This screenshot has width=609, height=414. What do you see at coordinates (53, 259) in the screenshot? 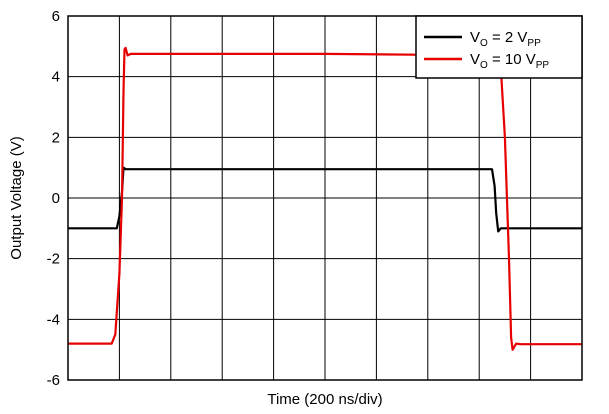
I see `y-tick-label-2: -2` at bounding box center [53, 259].